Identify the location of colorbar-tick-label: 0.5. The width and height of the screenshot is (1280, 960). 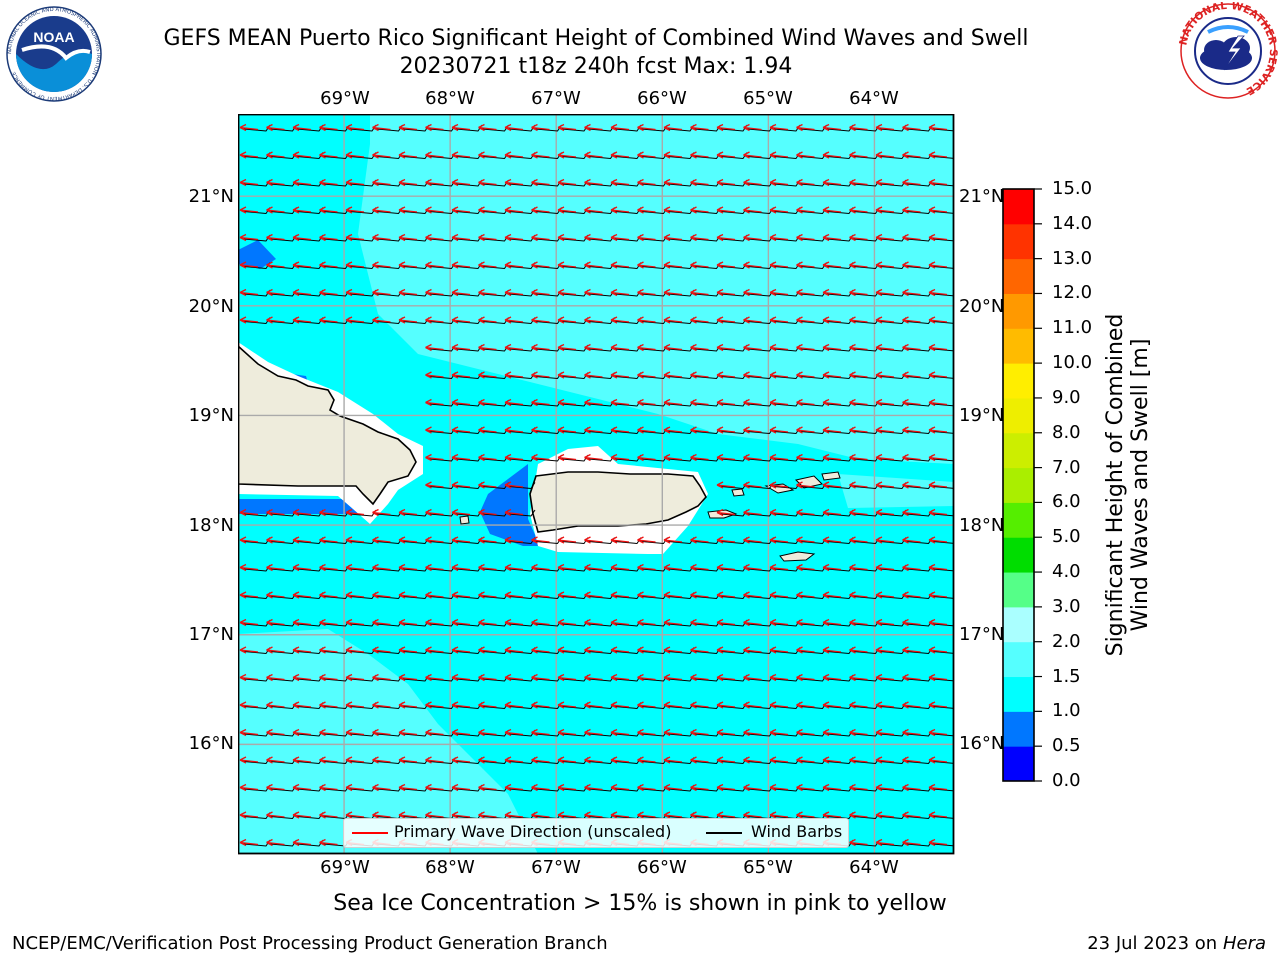
(1066, 746).